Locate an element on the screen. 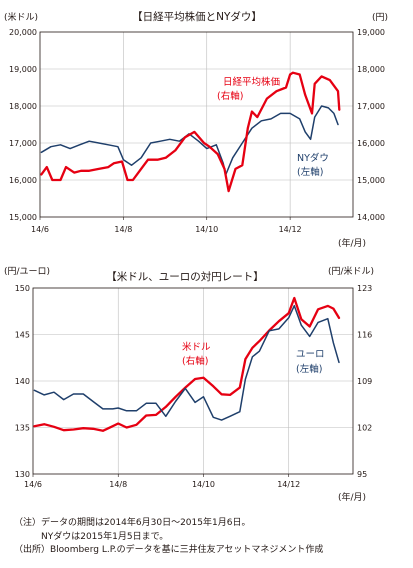 The image size is (413, 568). right-tick-label: 18,000 is located at coordinates (371, 69).